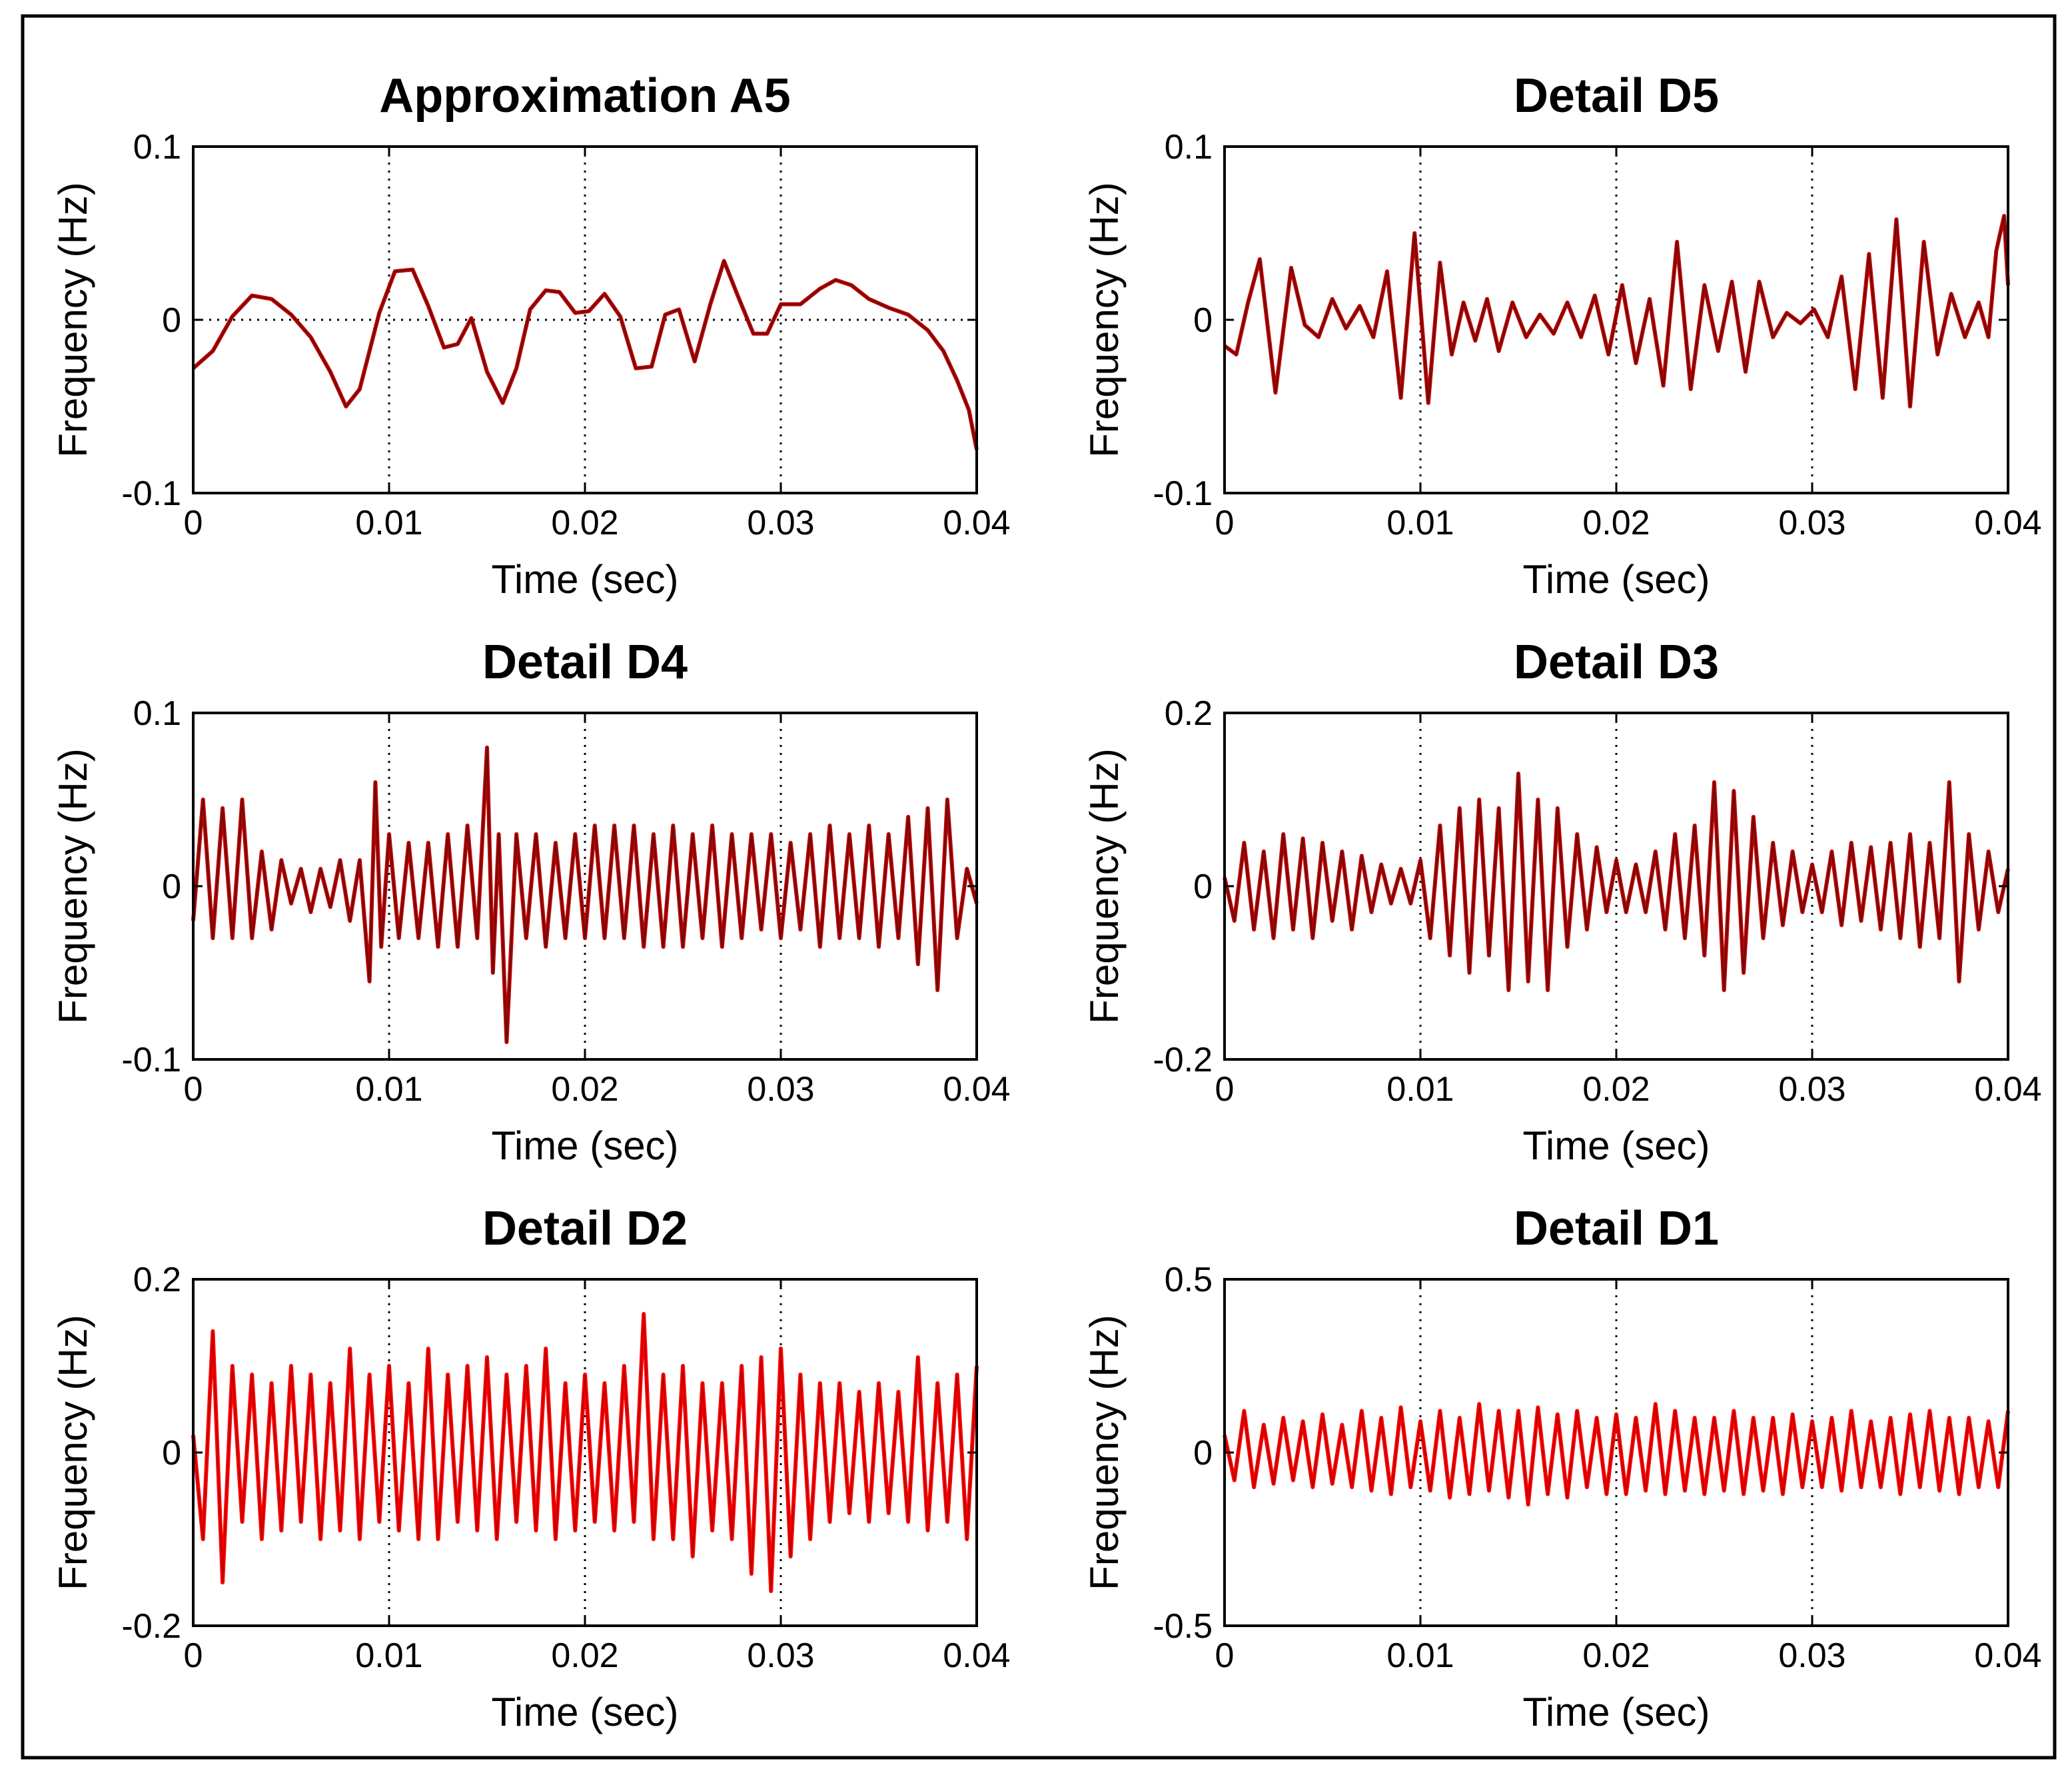  Describe the element at coordinates (1616, 662) in the screenshot. I see `subplot-title: Detail D3` at that location.